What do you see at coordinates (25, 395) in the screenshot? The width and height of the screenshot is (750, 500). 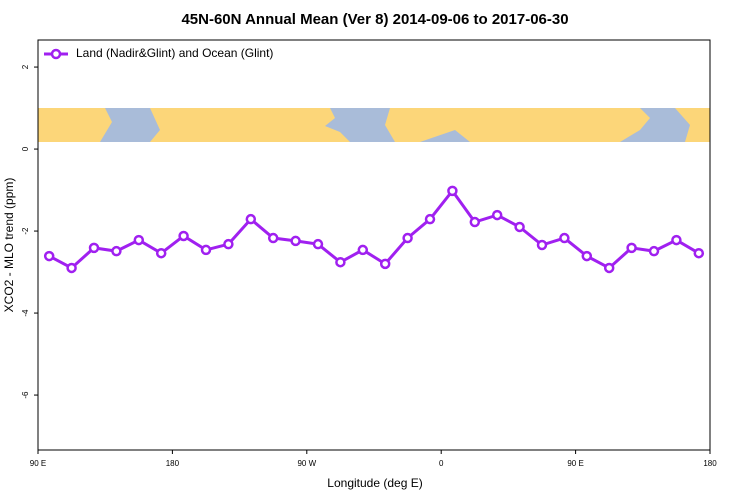 I see `y-tick-label: -6` at bounding box center [25, 395].